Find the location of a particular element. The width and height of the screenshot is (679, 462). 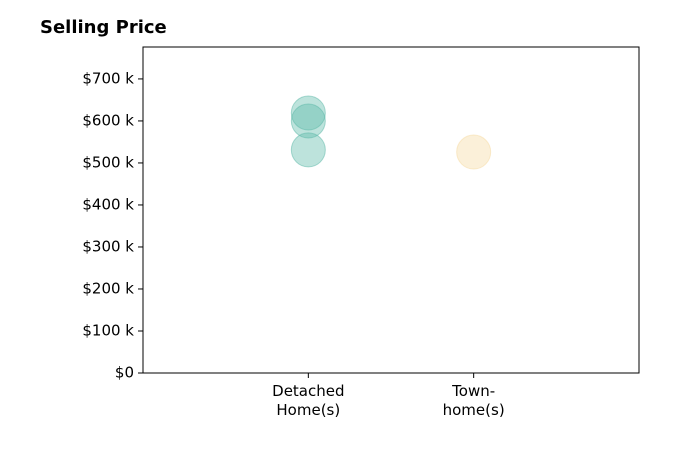

y-tick-label: $300 k is located at coordinates (108, 246).